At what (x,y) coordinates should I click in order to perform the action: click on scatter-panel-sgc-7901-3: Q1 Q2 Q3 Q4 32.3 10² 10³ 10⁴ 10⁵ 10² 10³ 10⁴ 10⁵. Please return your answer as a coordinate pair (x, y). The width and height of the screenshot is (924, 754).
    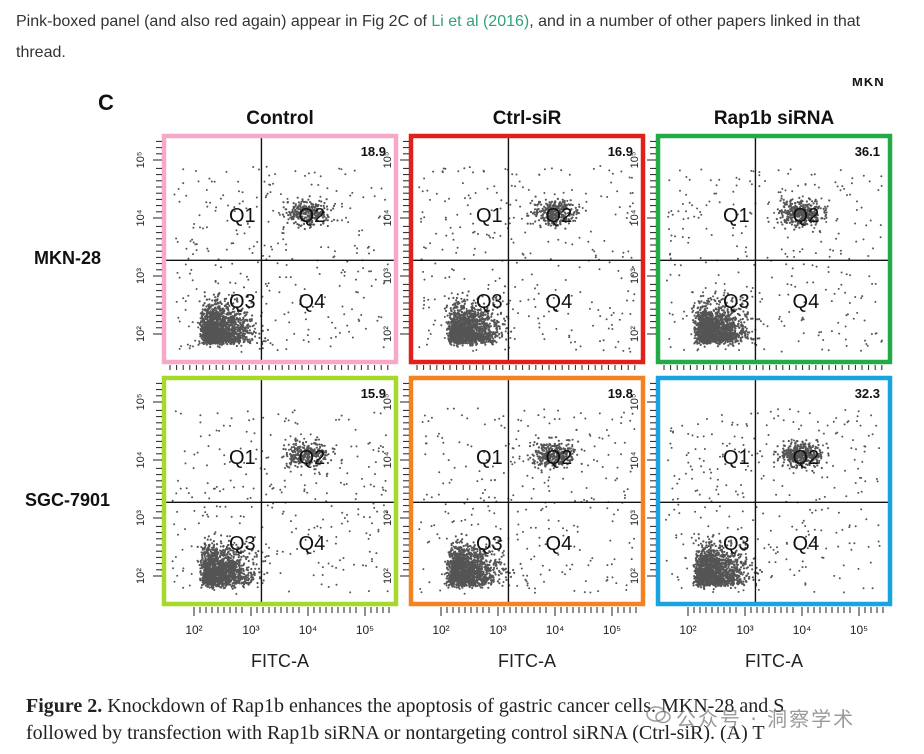
    Looking at the image, I should click on (761, 506).